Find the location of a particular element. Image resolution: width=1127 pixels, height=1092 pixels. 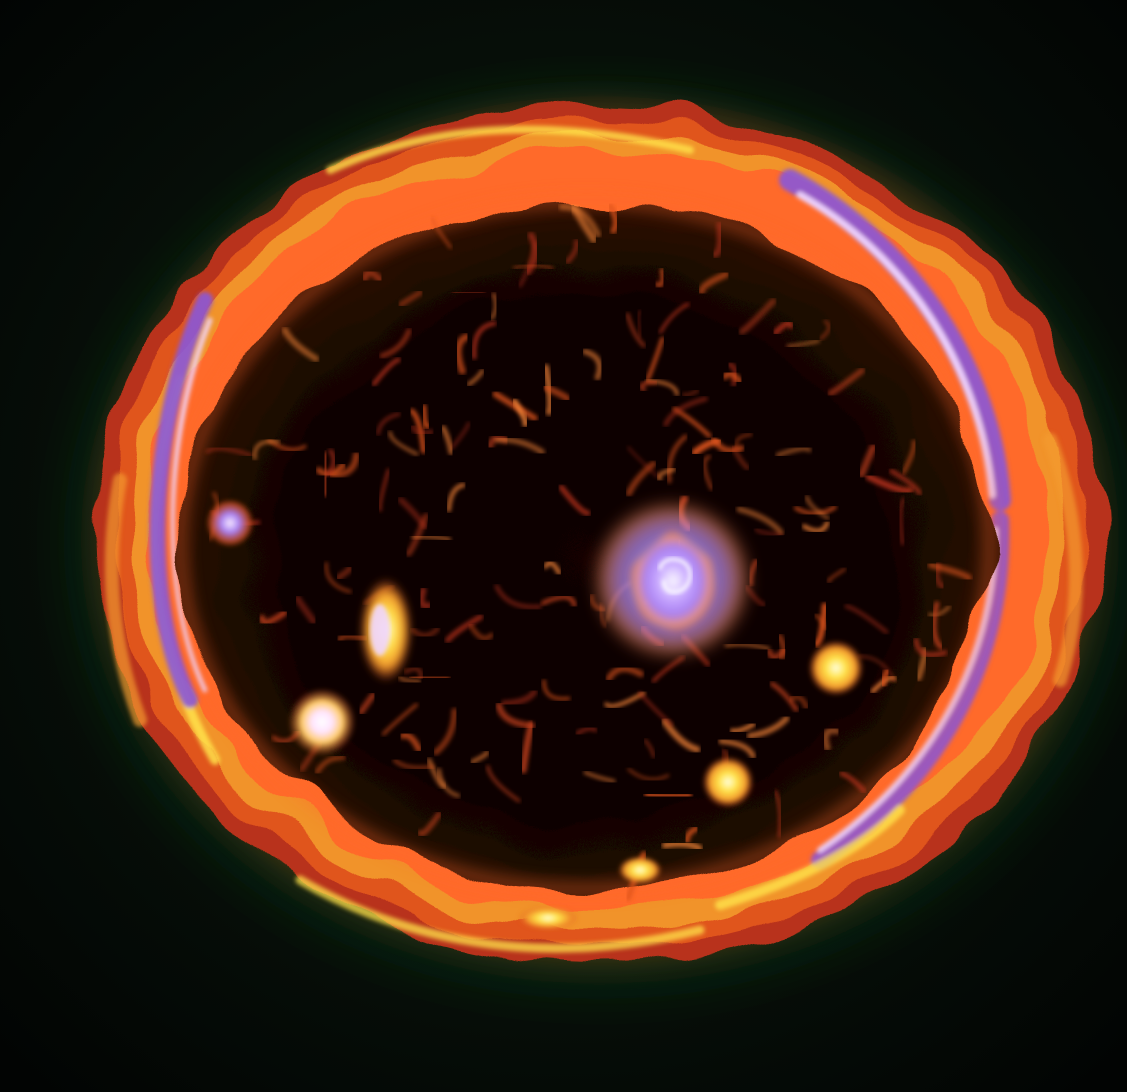

right-knot is located at coordinates (836, 668).